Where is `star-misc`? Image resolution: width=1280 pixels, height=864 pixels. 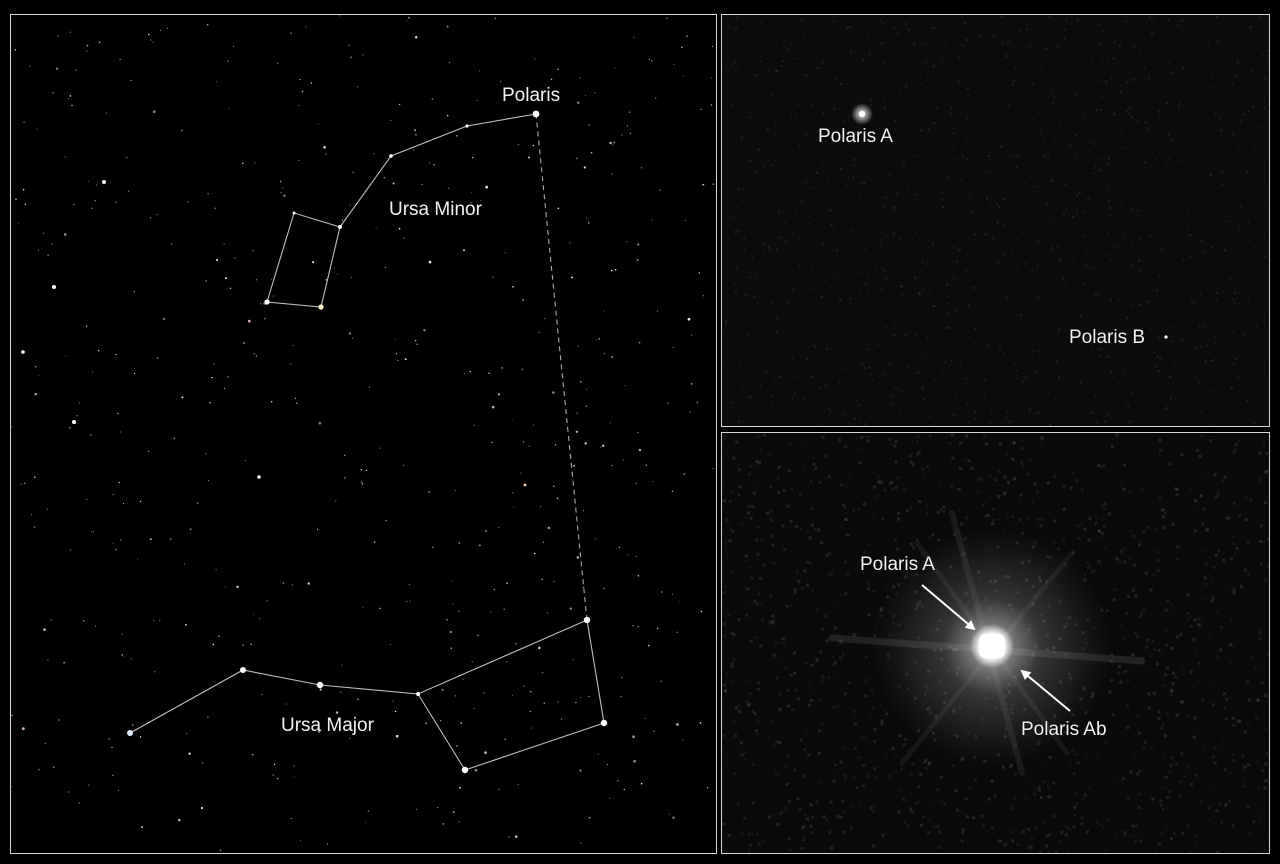
star-misc is located at coordinates (259, 477).